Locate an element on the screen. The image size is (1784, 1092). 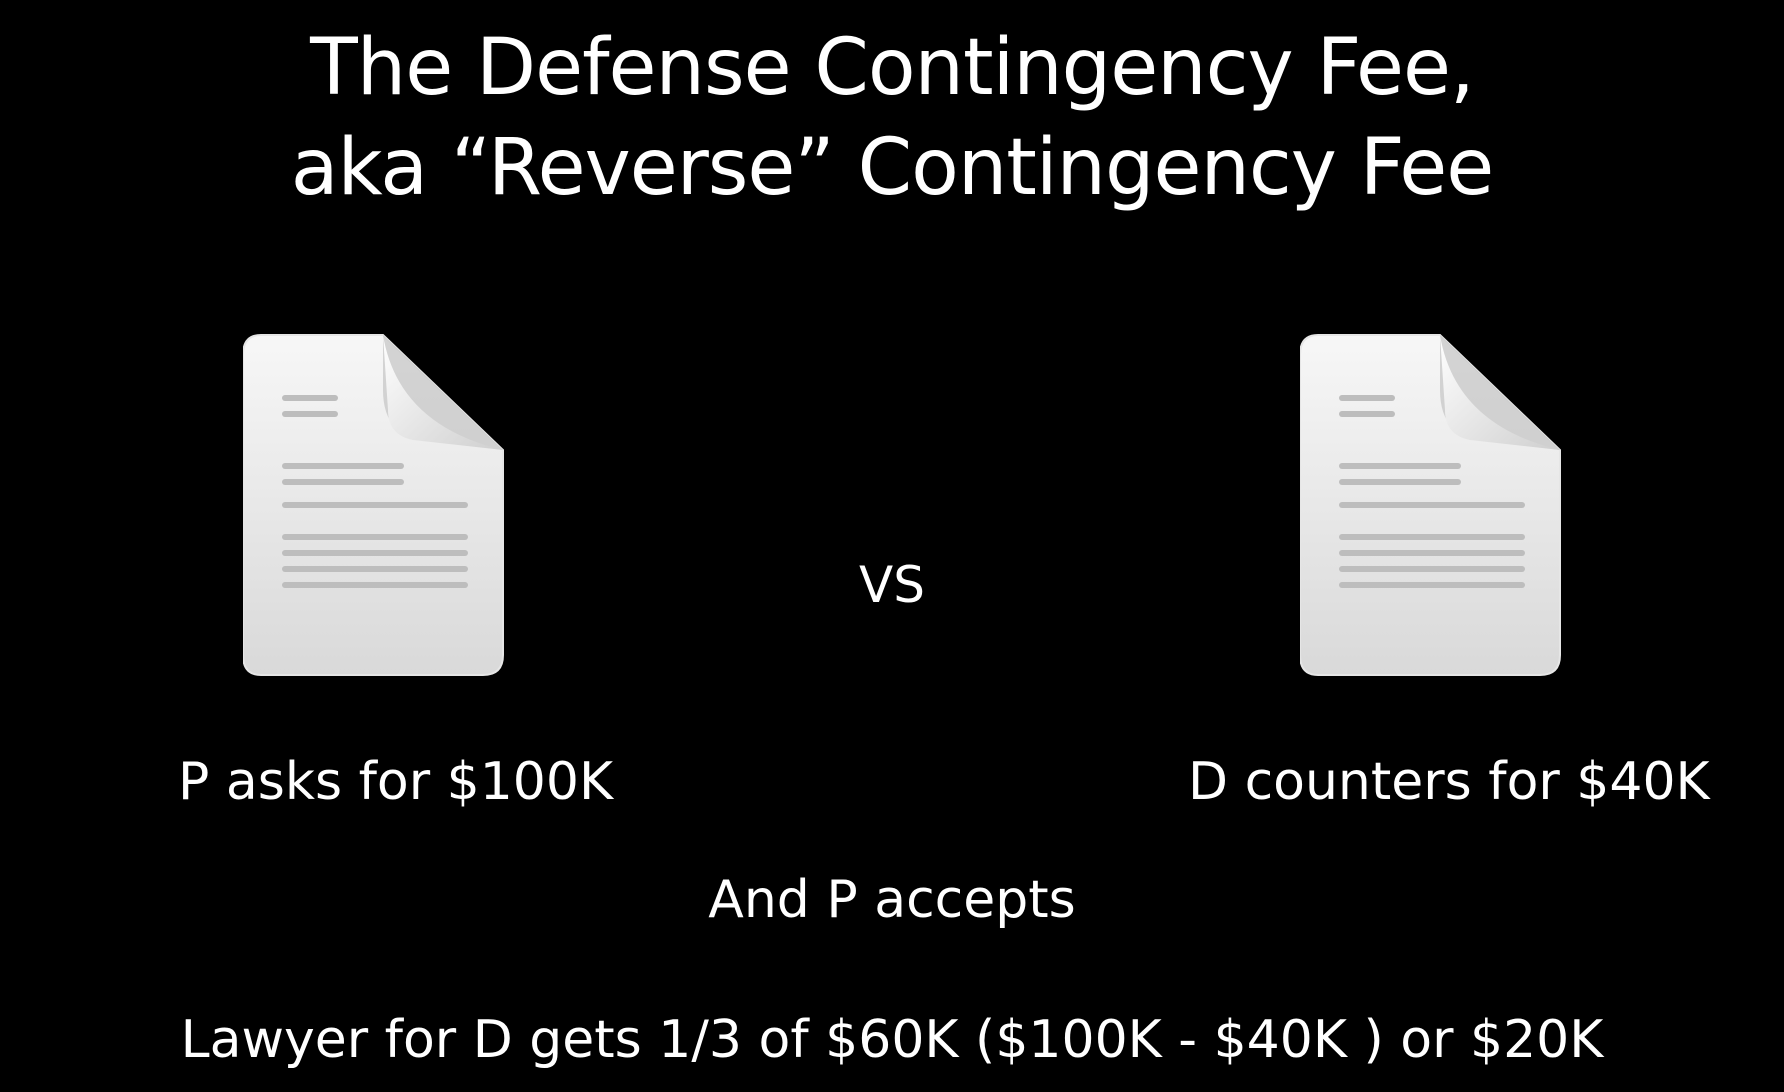
title-line-1: The Defense Contingency Fee, is located at coordinates (892, 68).